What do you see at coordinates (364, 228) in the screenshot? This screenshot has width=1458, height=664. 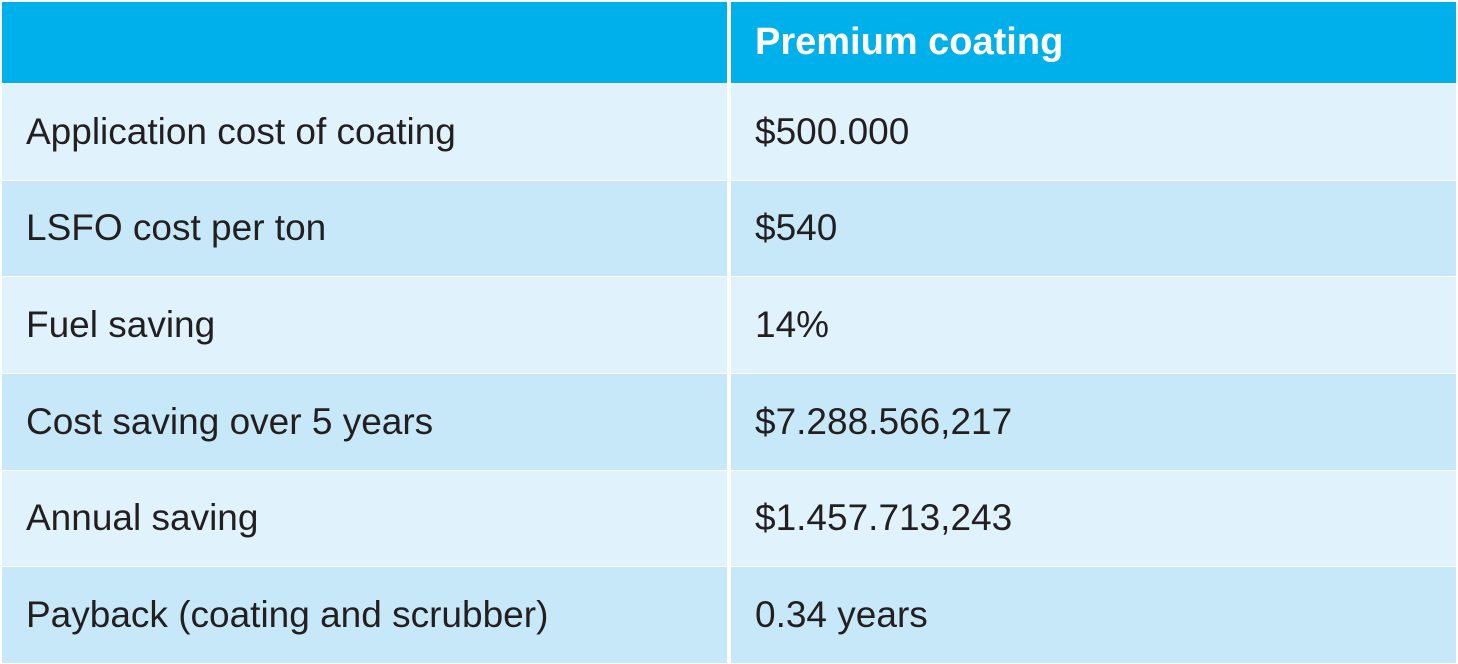 I see `row-label: LSFO cost per ton` at bounding box center [364, 228].